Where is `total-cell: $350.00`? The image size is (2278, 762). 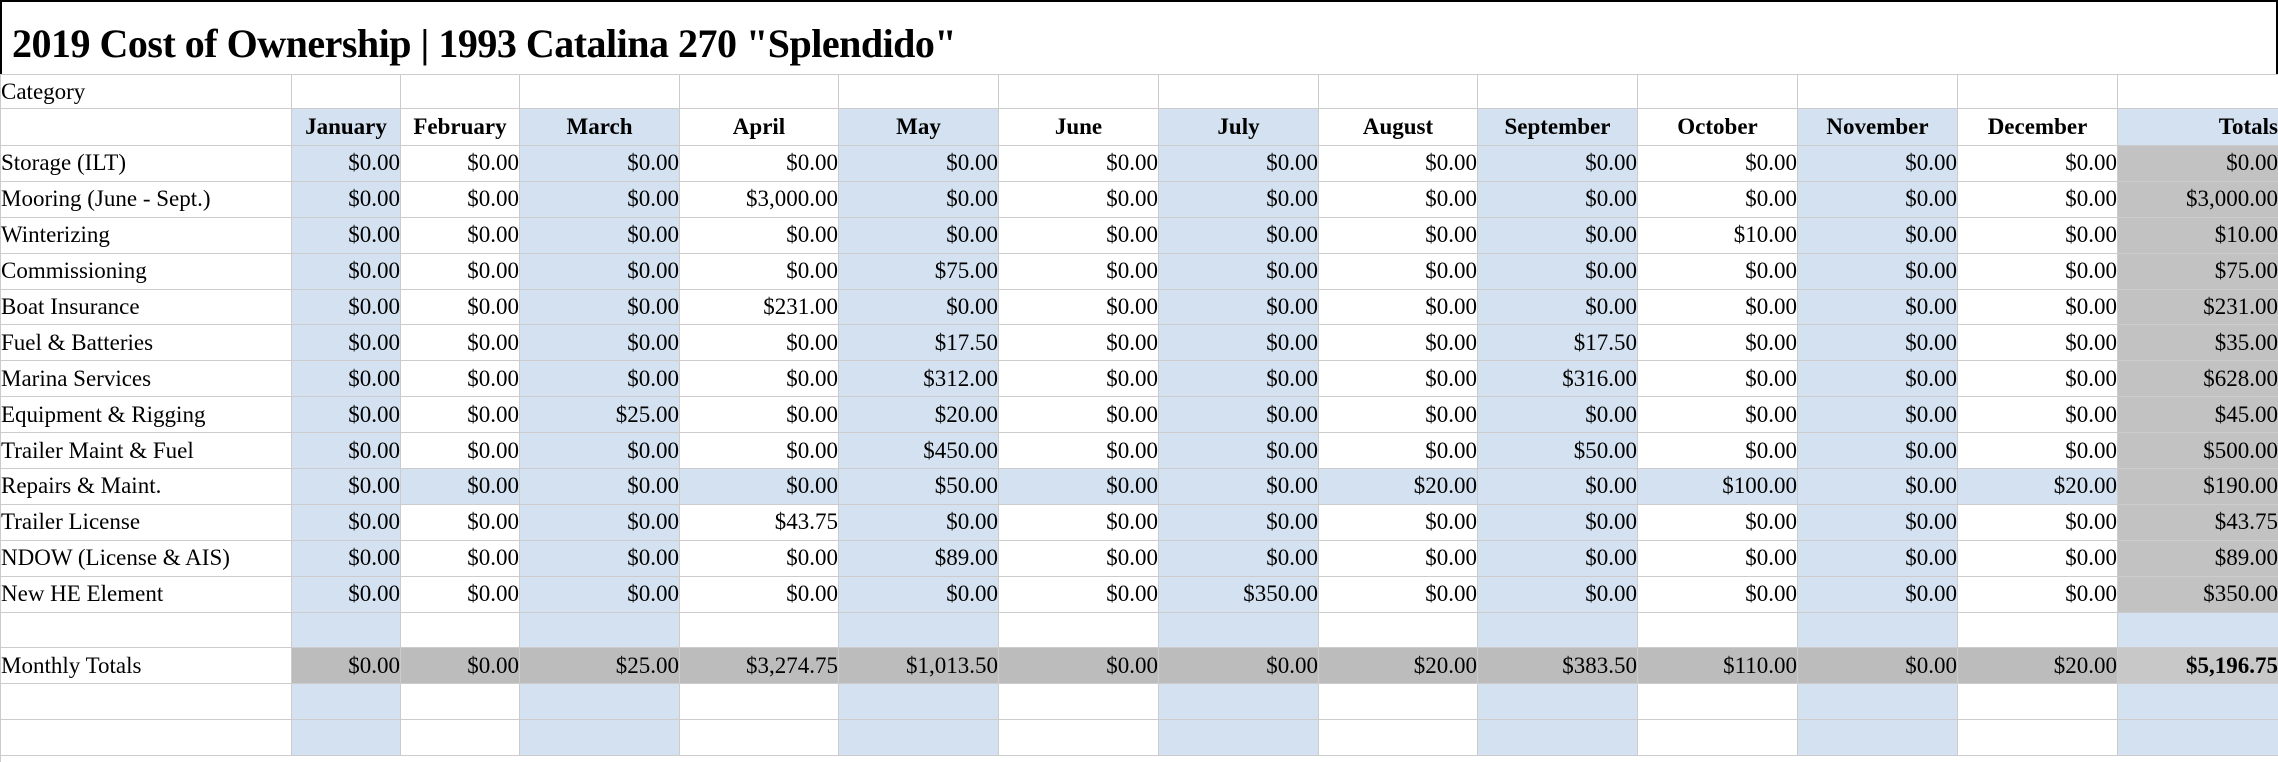
total-cell: $350.00 is located at coordinates (2197, 594).